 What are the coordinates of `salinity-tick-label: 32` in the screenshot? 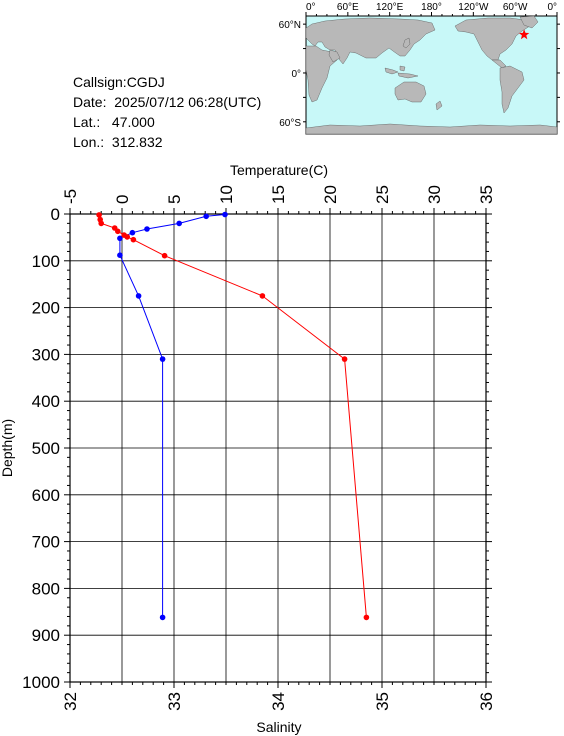 It's located at (70, 701).